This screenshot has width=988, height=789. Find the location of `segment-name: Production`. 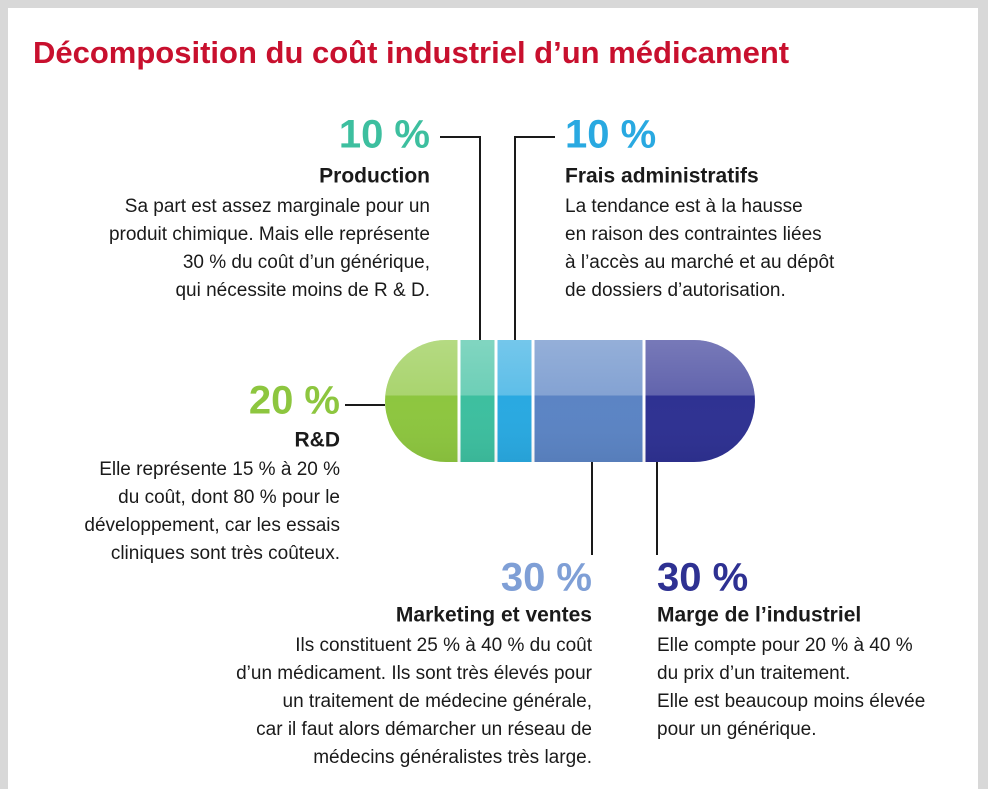

segment-name: Production is located at coordinates (374, 176).